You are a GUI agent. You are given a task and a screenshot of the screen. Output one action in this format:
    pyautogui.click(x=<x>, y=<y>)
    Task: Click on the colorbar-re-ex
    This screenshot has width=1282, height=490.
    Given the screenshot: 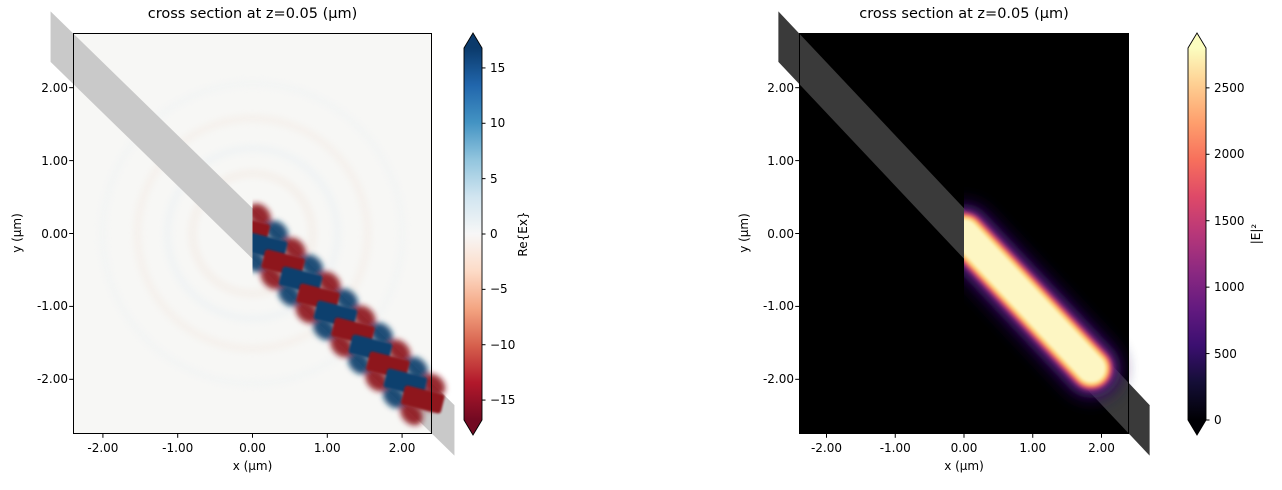 What is the action you would take?
    pyautogui.click(x=476, y=236)
    